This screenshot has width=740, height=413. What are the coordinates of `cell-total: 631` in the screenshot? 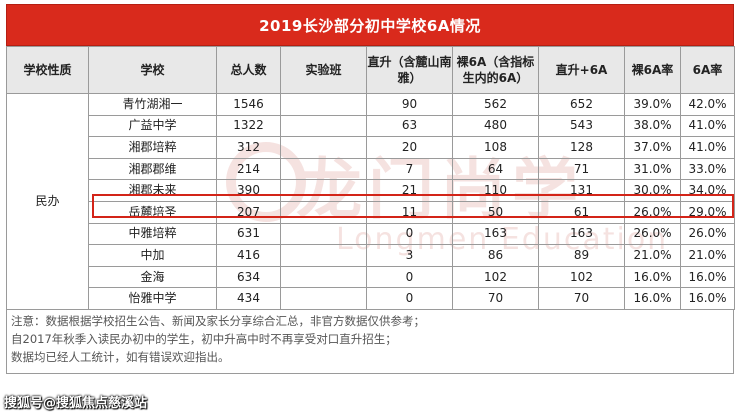 It's located at (248, 234).